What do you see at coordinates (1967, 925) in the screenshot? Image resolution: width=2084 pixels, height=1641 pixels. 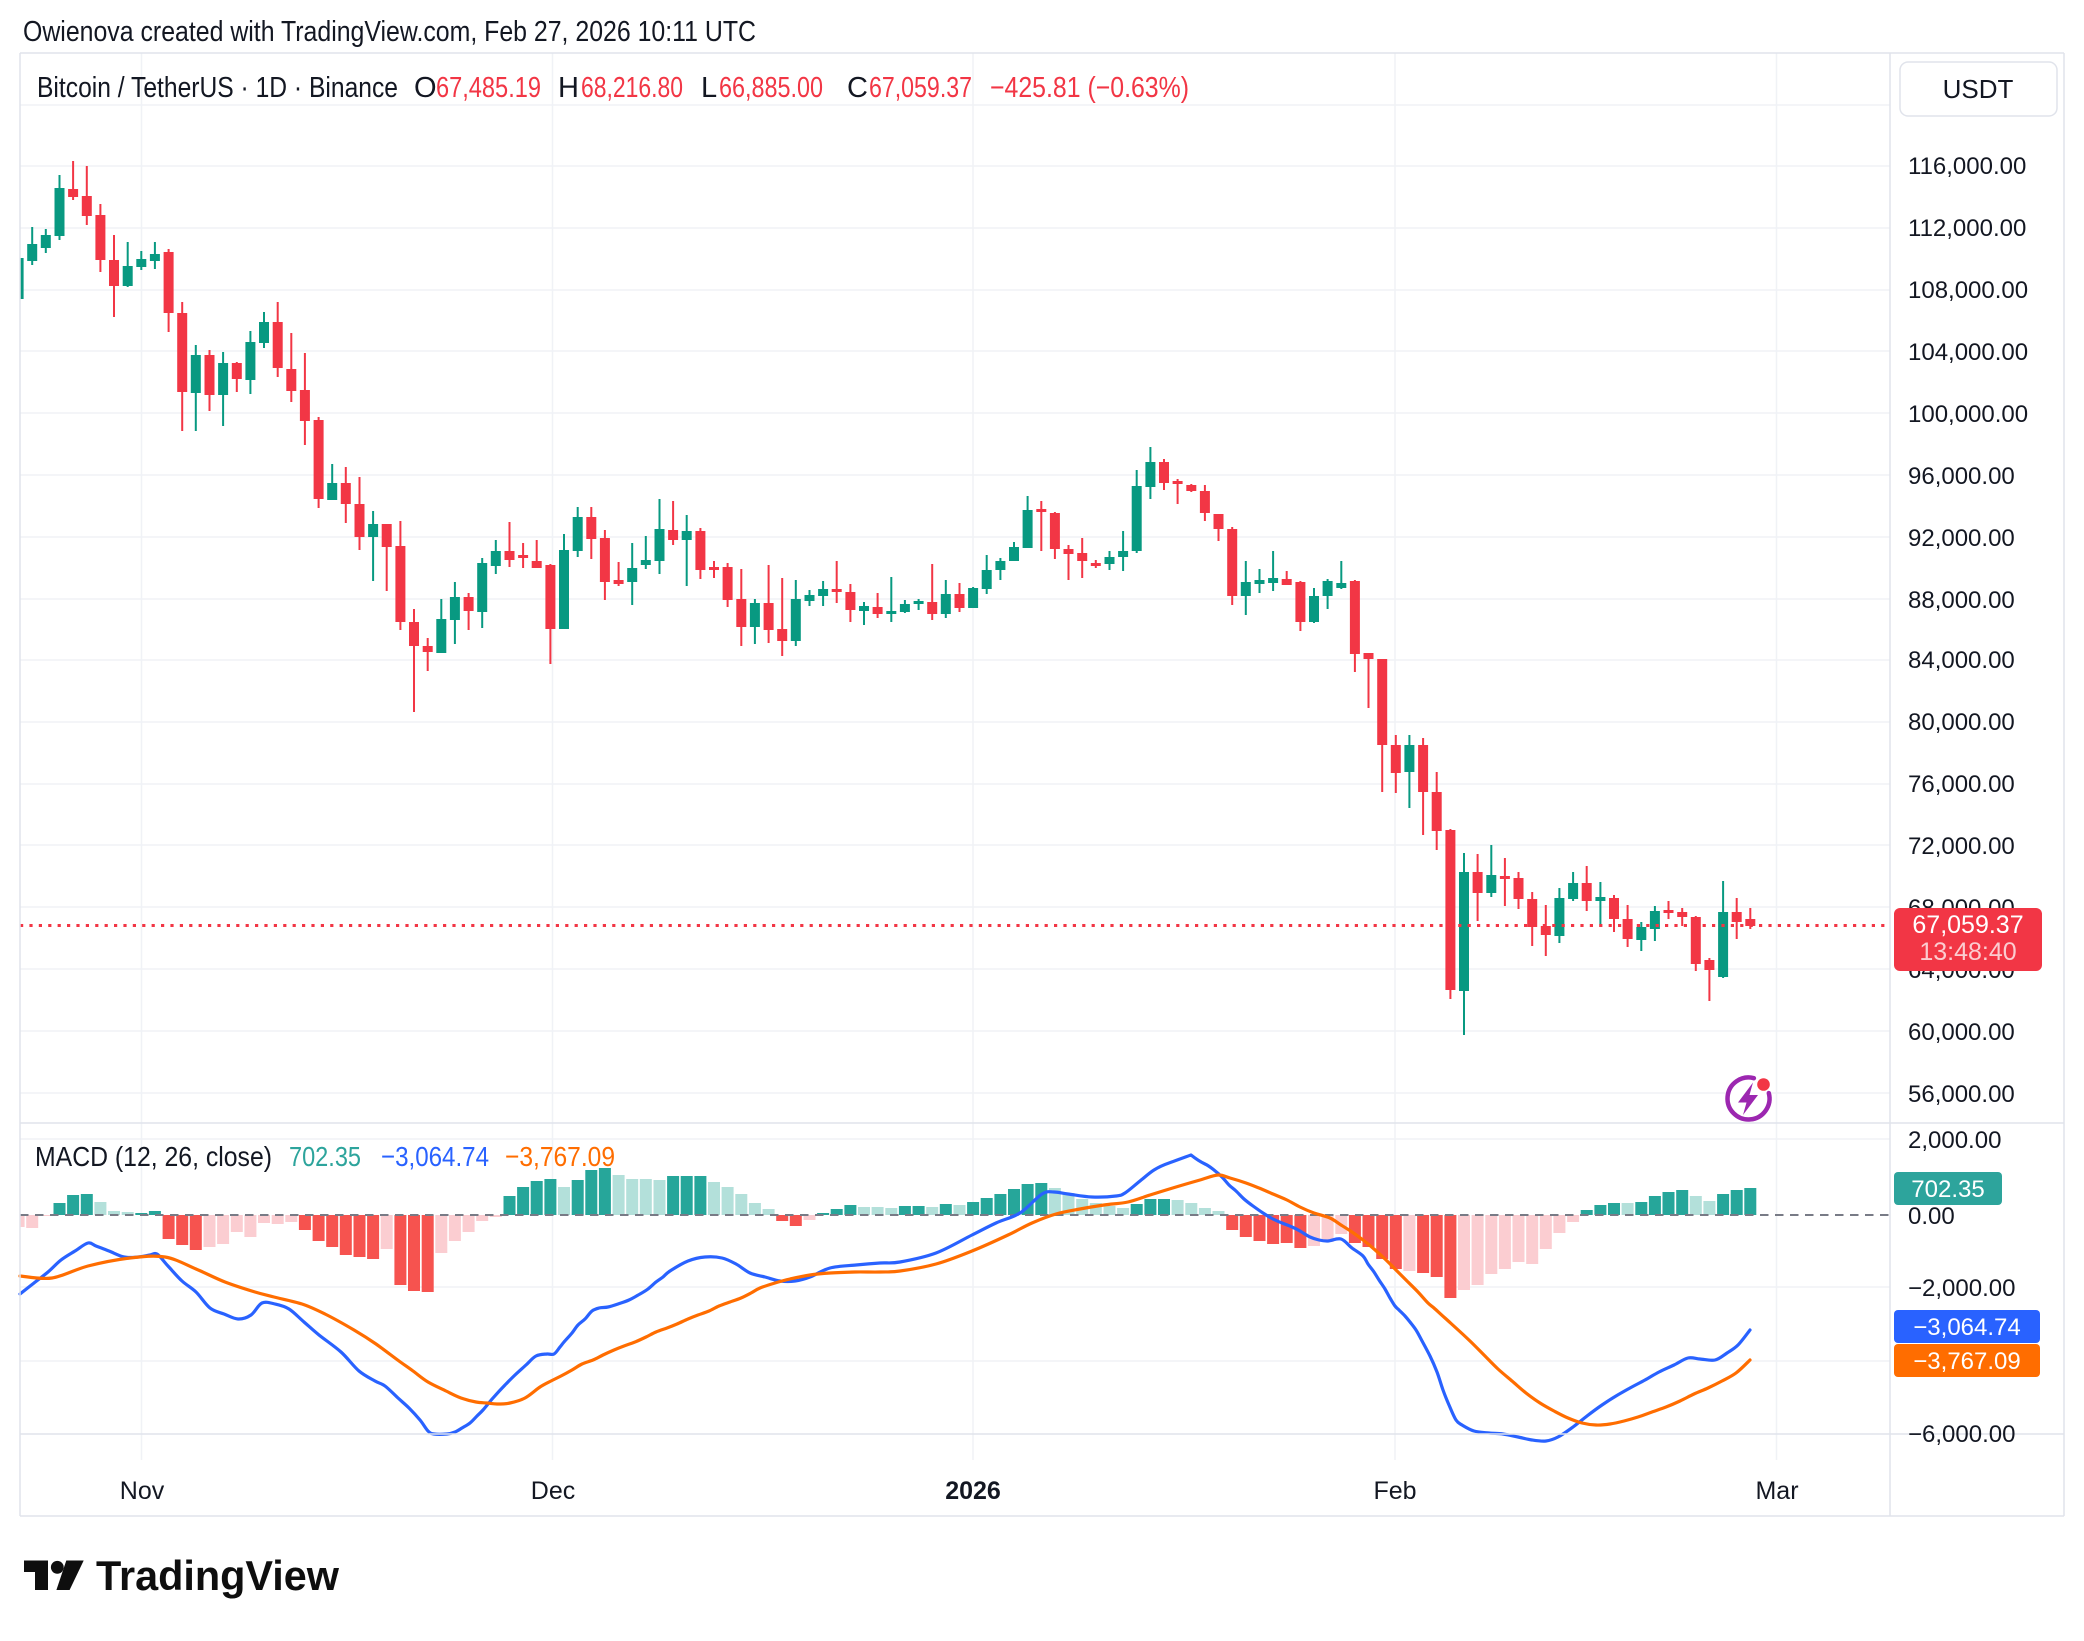 I see `svg-text: 67,059.37` at bounding box center [1967, 925].